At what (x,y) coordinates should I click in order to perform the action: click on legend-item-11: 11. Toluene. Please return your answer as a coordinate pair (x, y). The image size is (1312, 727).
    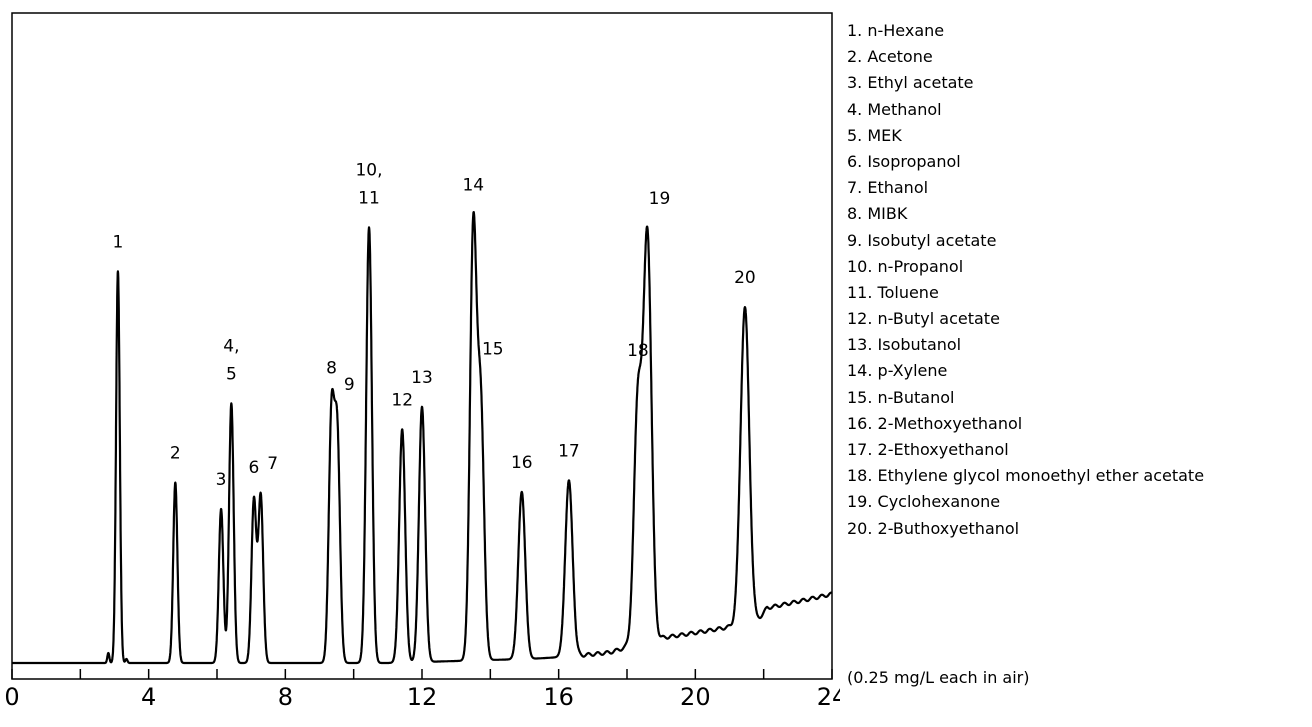
    Looking at the image, I should click on (893, 292).